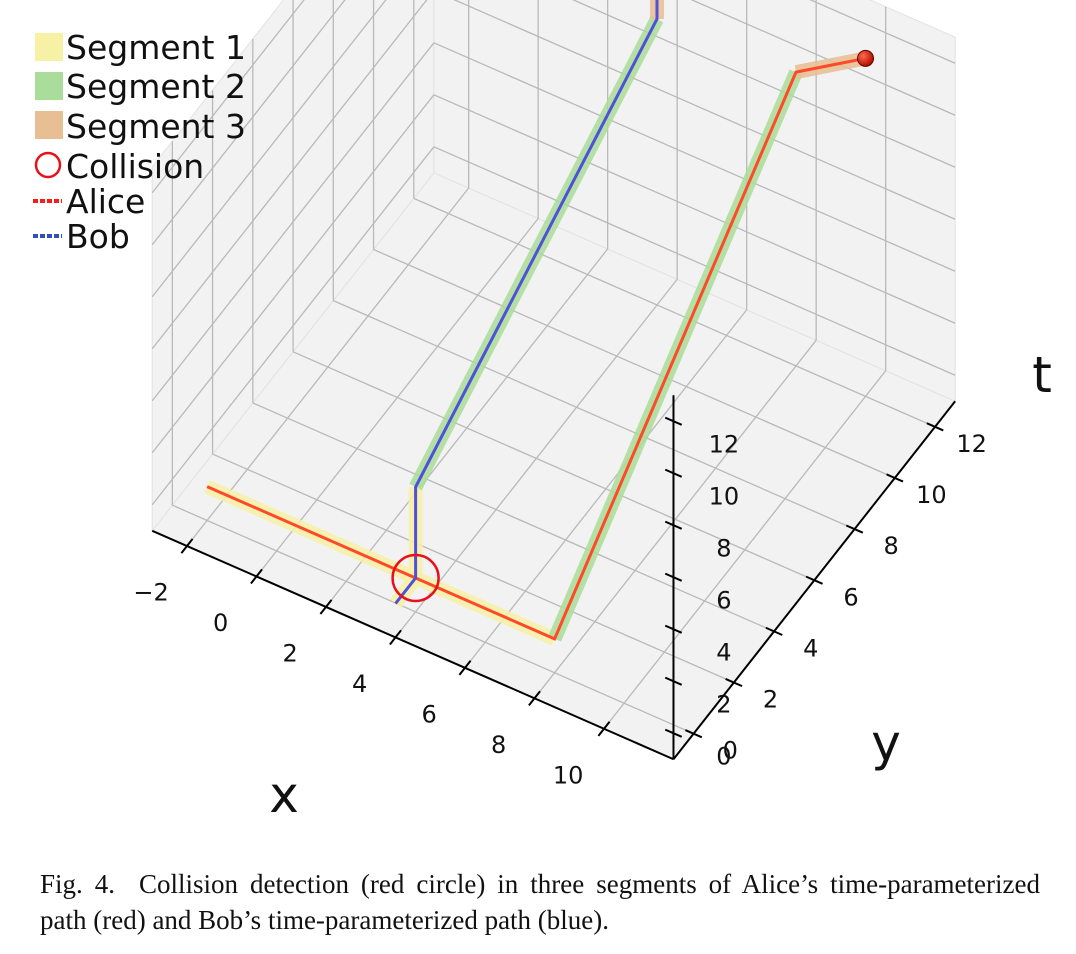 The width and height of the screenshot is (1076, 954). Describe the element at coordinates (156, 126) in the screenshot. I see `legend-label-segment-3: Segment 3` at that location.